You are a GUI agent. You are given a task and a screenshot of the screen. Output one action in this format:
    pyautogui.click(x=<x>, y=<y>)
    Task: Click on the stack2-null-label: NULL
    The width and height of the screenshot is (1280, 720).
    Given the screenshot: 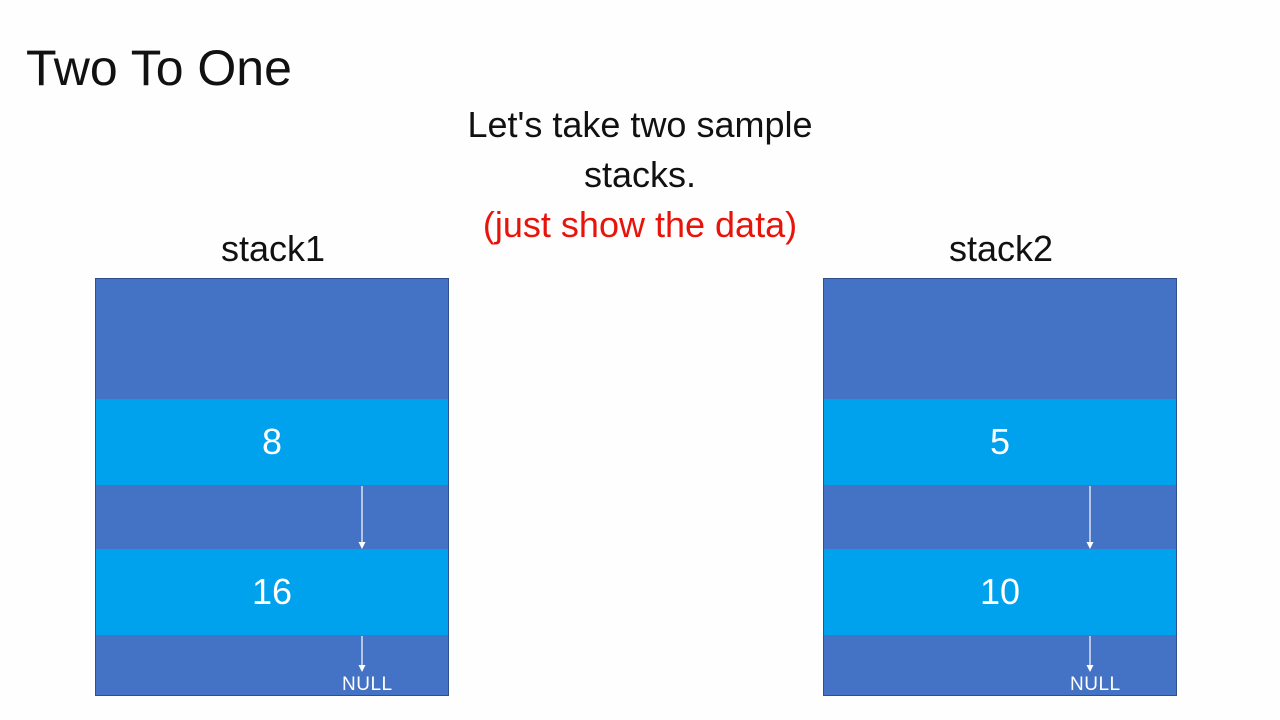 What is the action you would take?
    pyautogui.click(x=1095, y=684)
    